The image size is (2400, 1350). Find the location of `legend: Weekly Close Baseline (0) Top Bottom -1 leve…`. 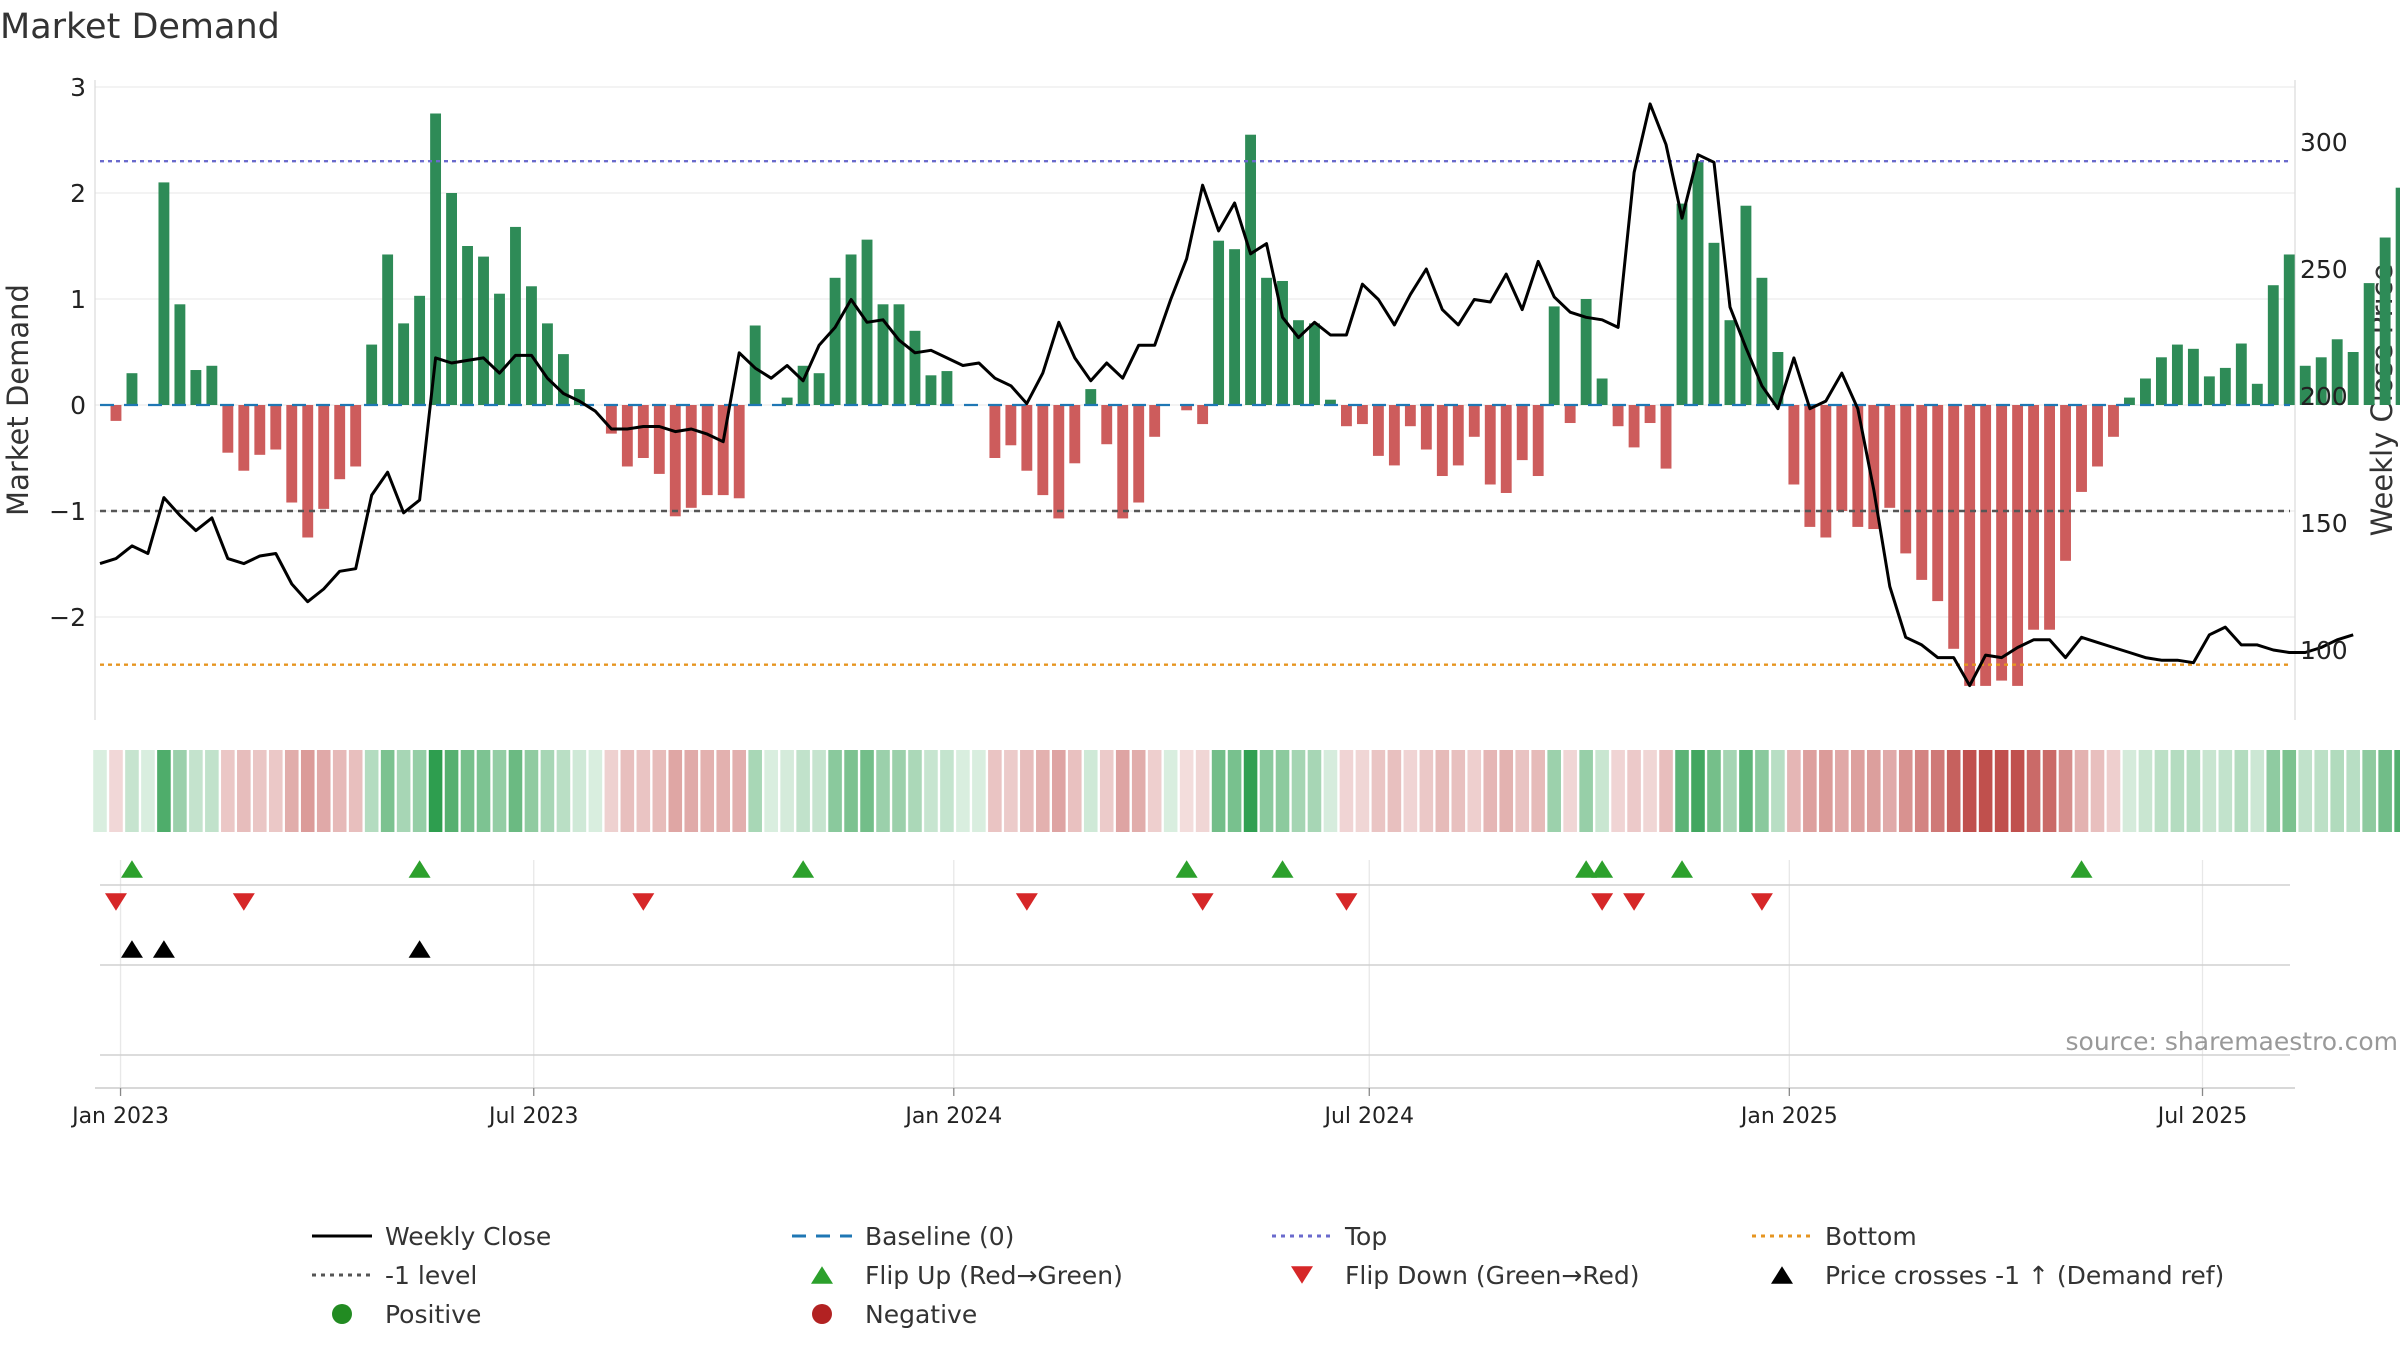

legend: Weekly Close Baseline (0) Top Bottom -1 leve… is located at coordinates (1268, 1275).